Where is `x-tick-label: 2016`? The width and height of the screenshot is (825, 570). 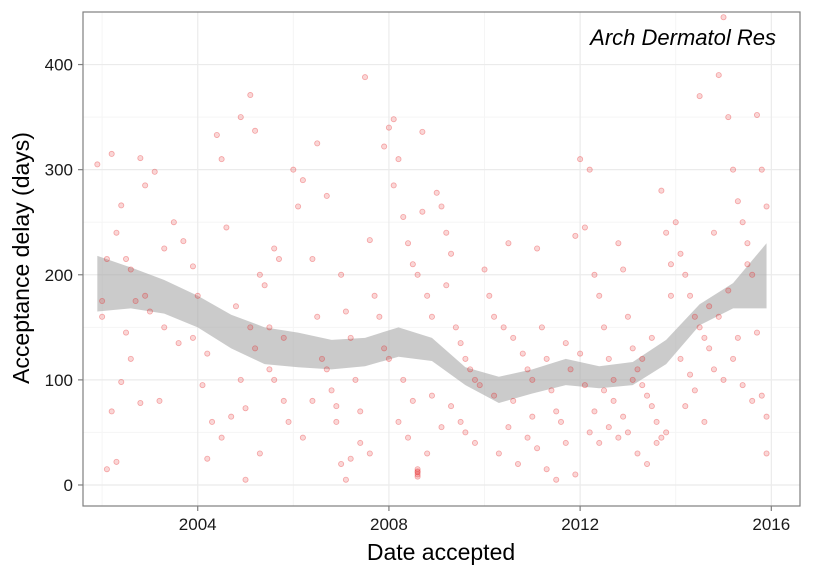 x-tick-label: 2016 is located at coordinates (771, 524).